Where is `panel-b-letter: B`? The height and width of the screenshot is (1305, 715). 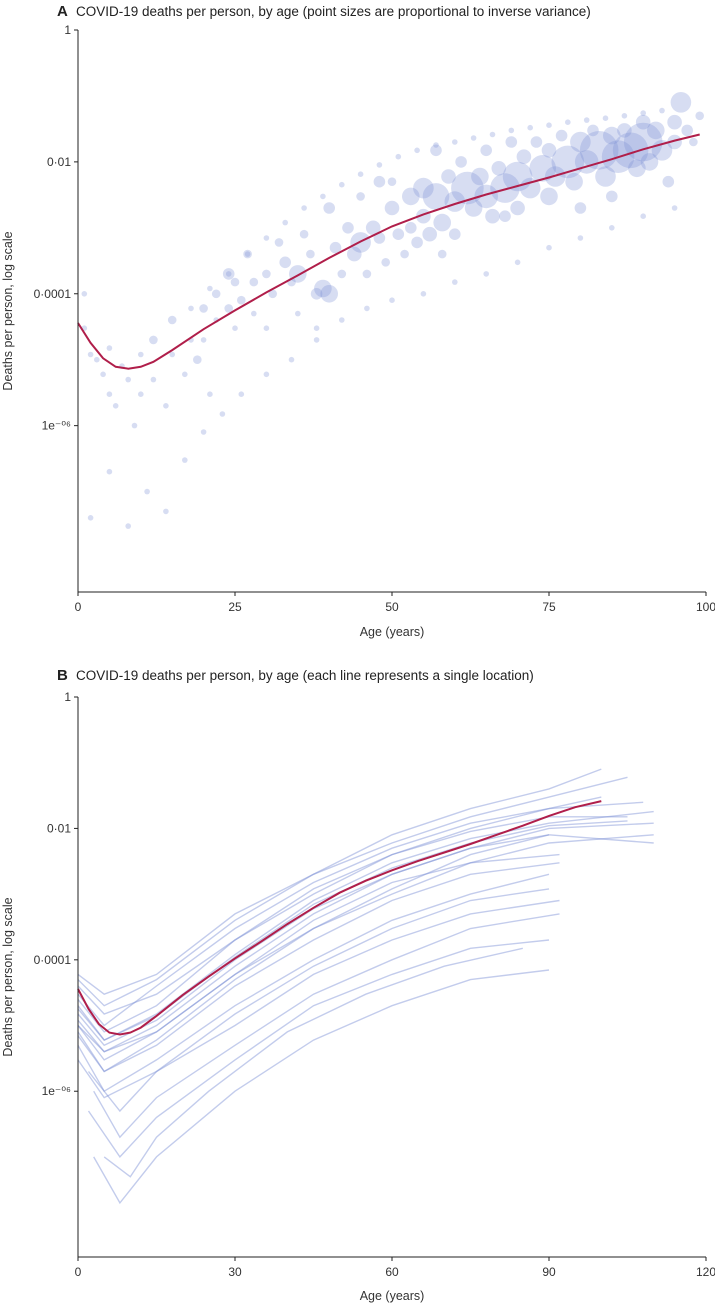
panel-b-letter: B is located at coordinates (62, 675).